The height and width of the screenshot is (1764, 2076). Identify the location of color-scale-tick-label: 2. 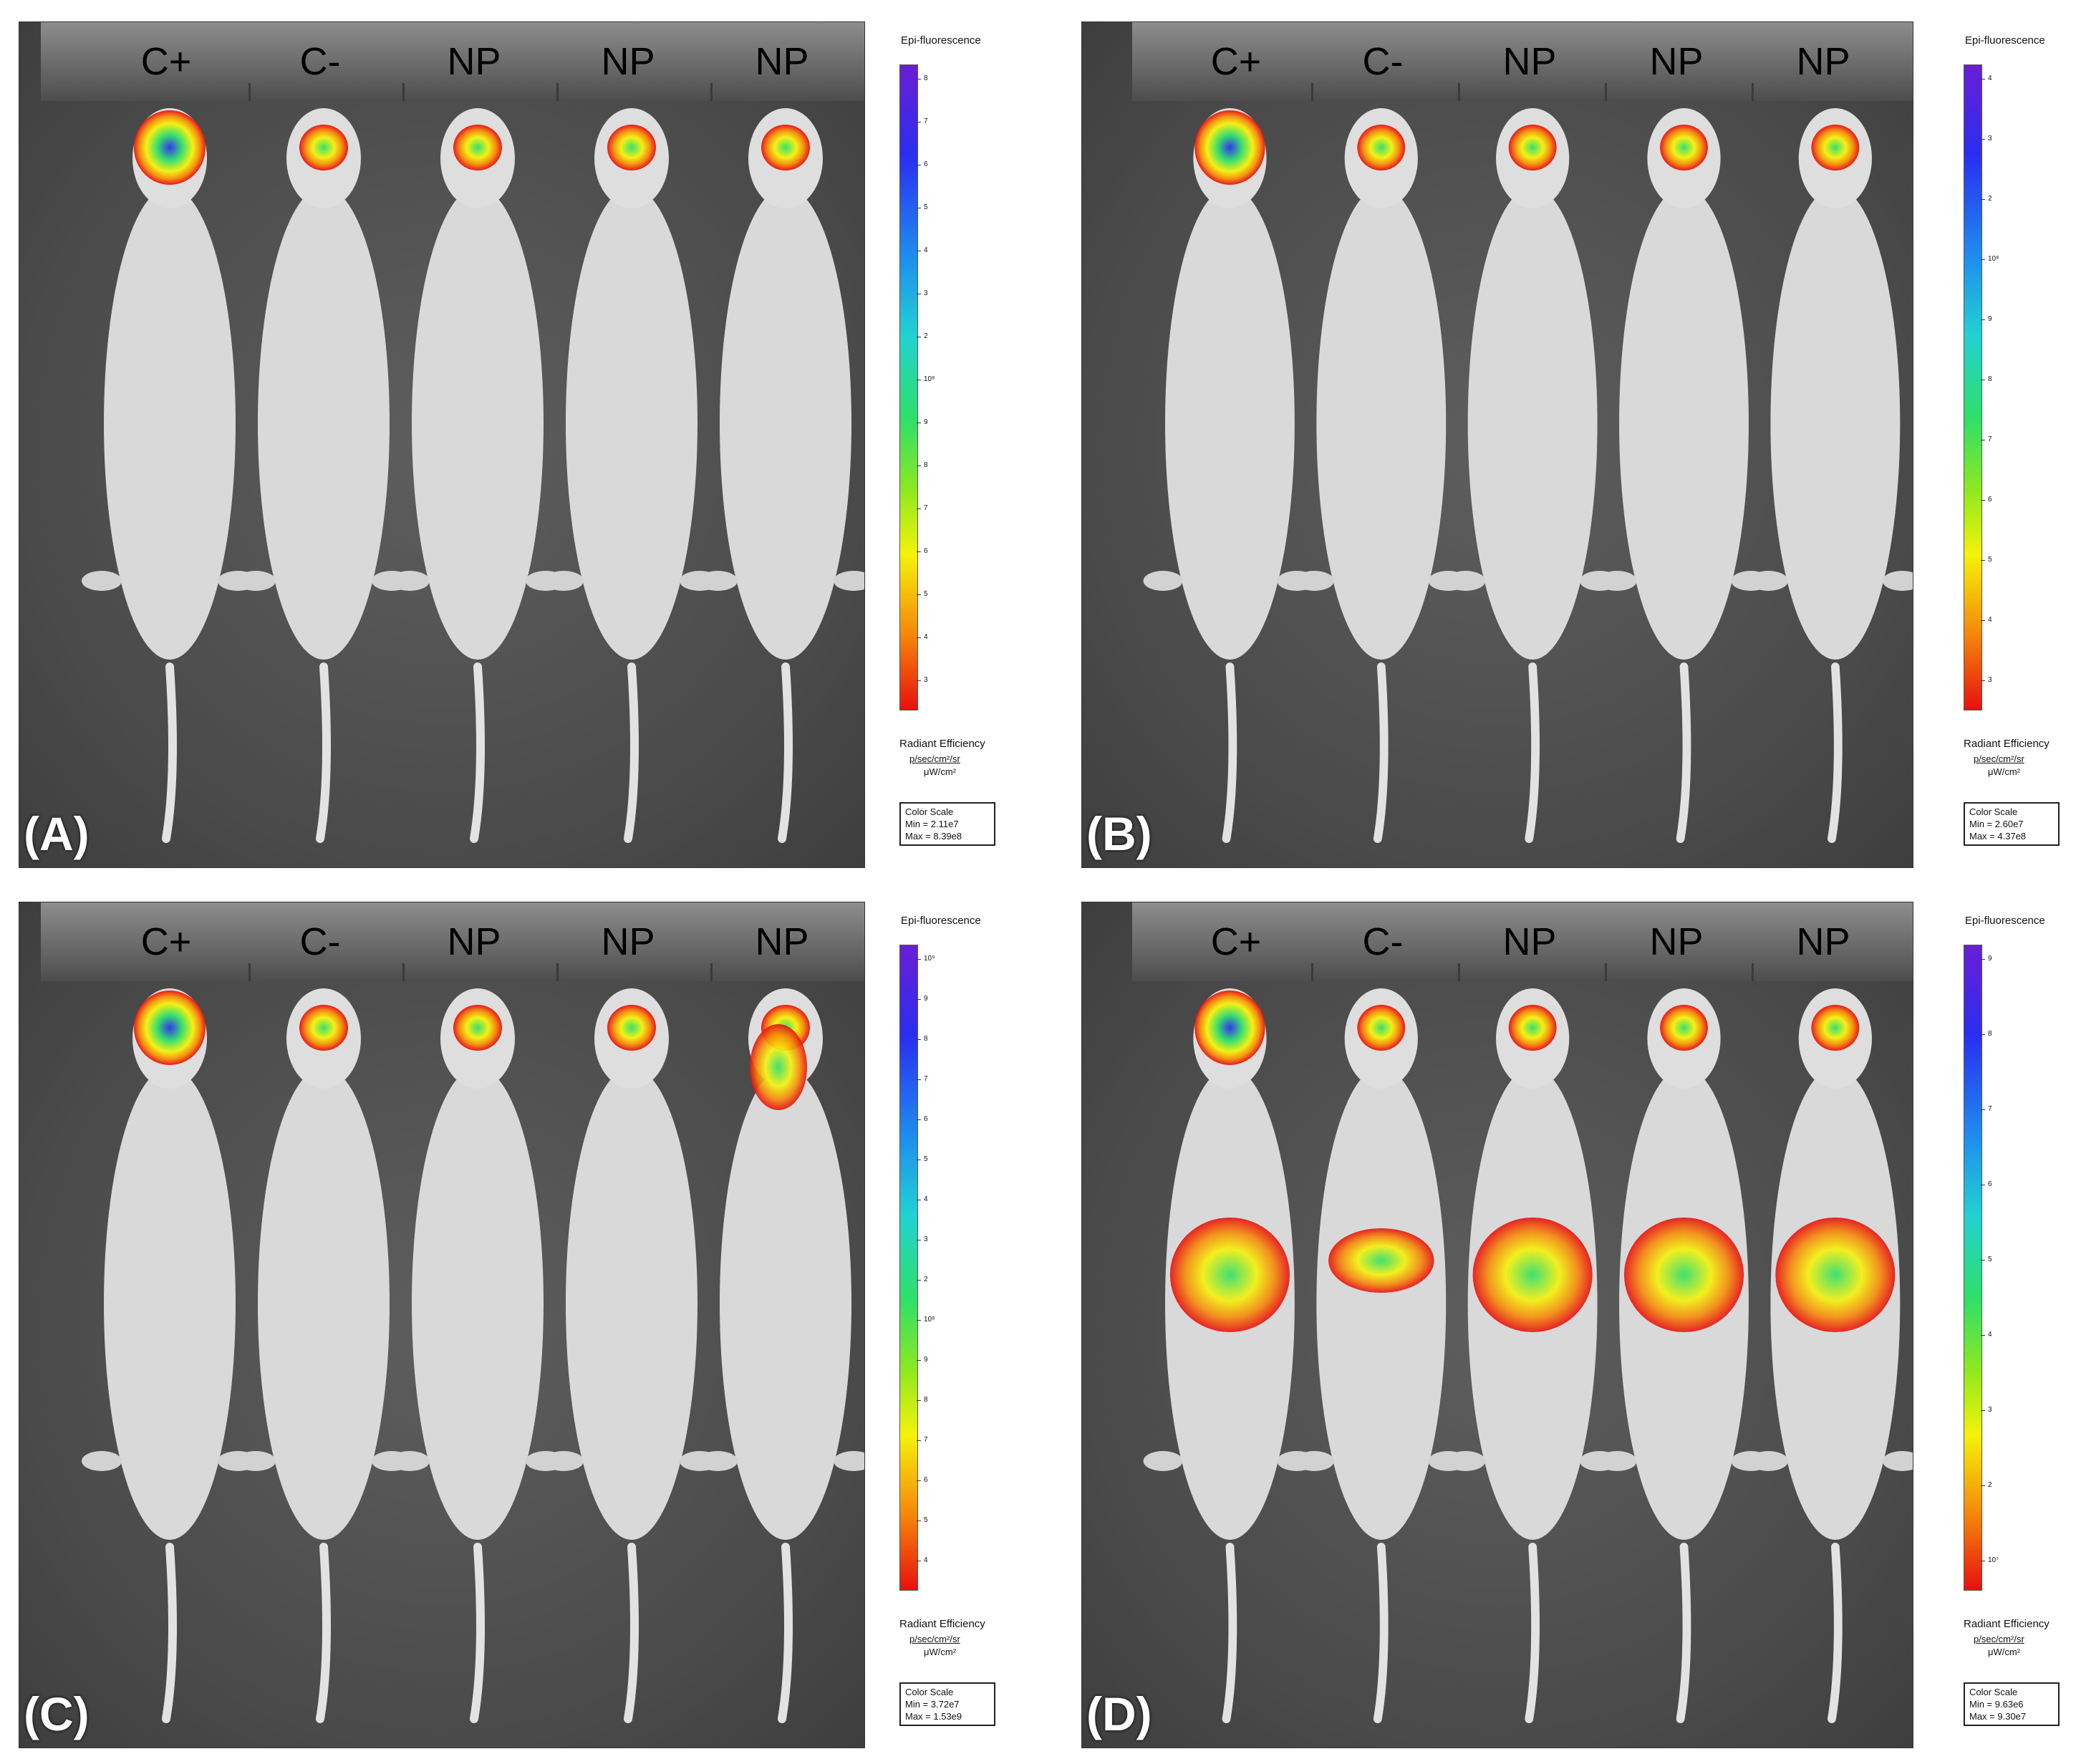
(1990, 1485).